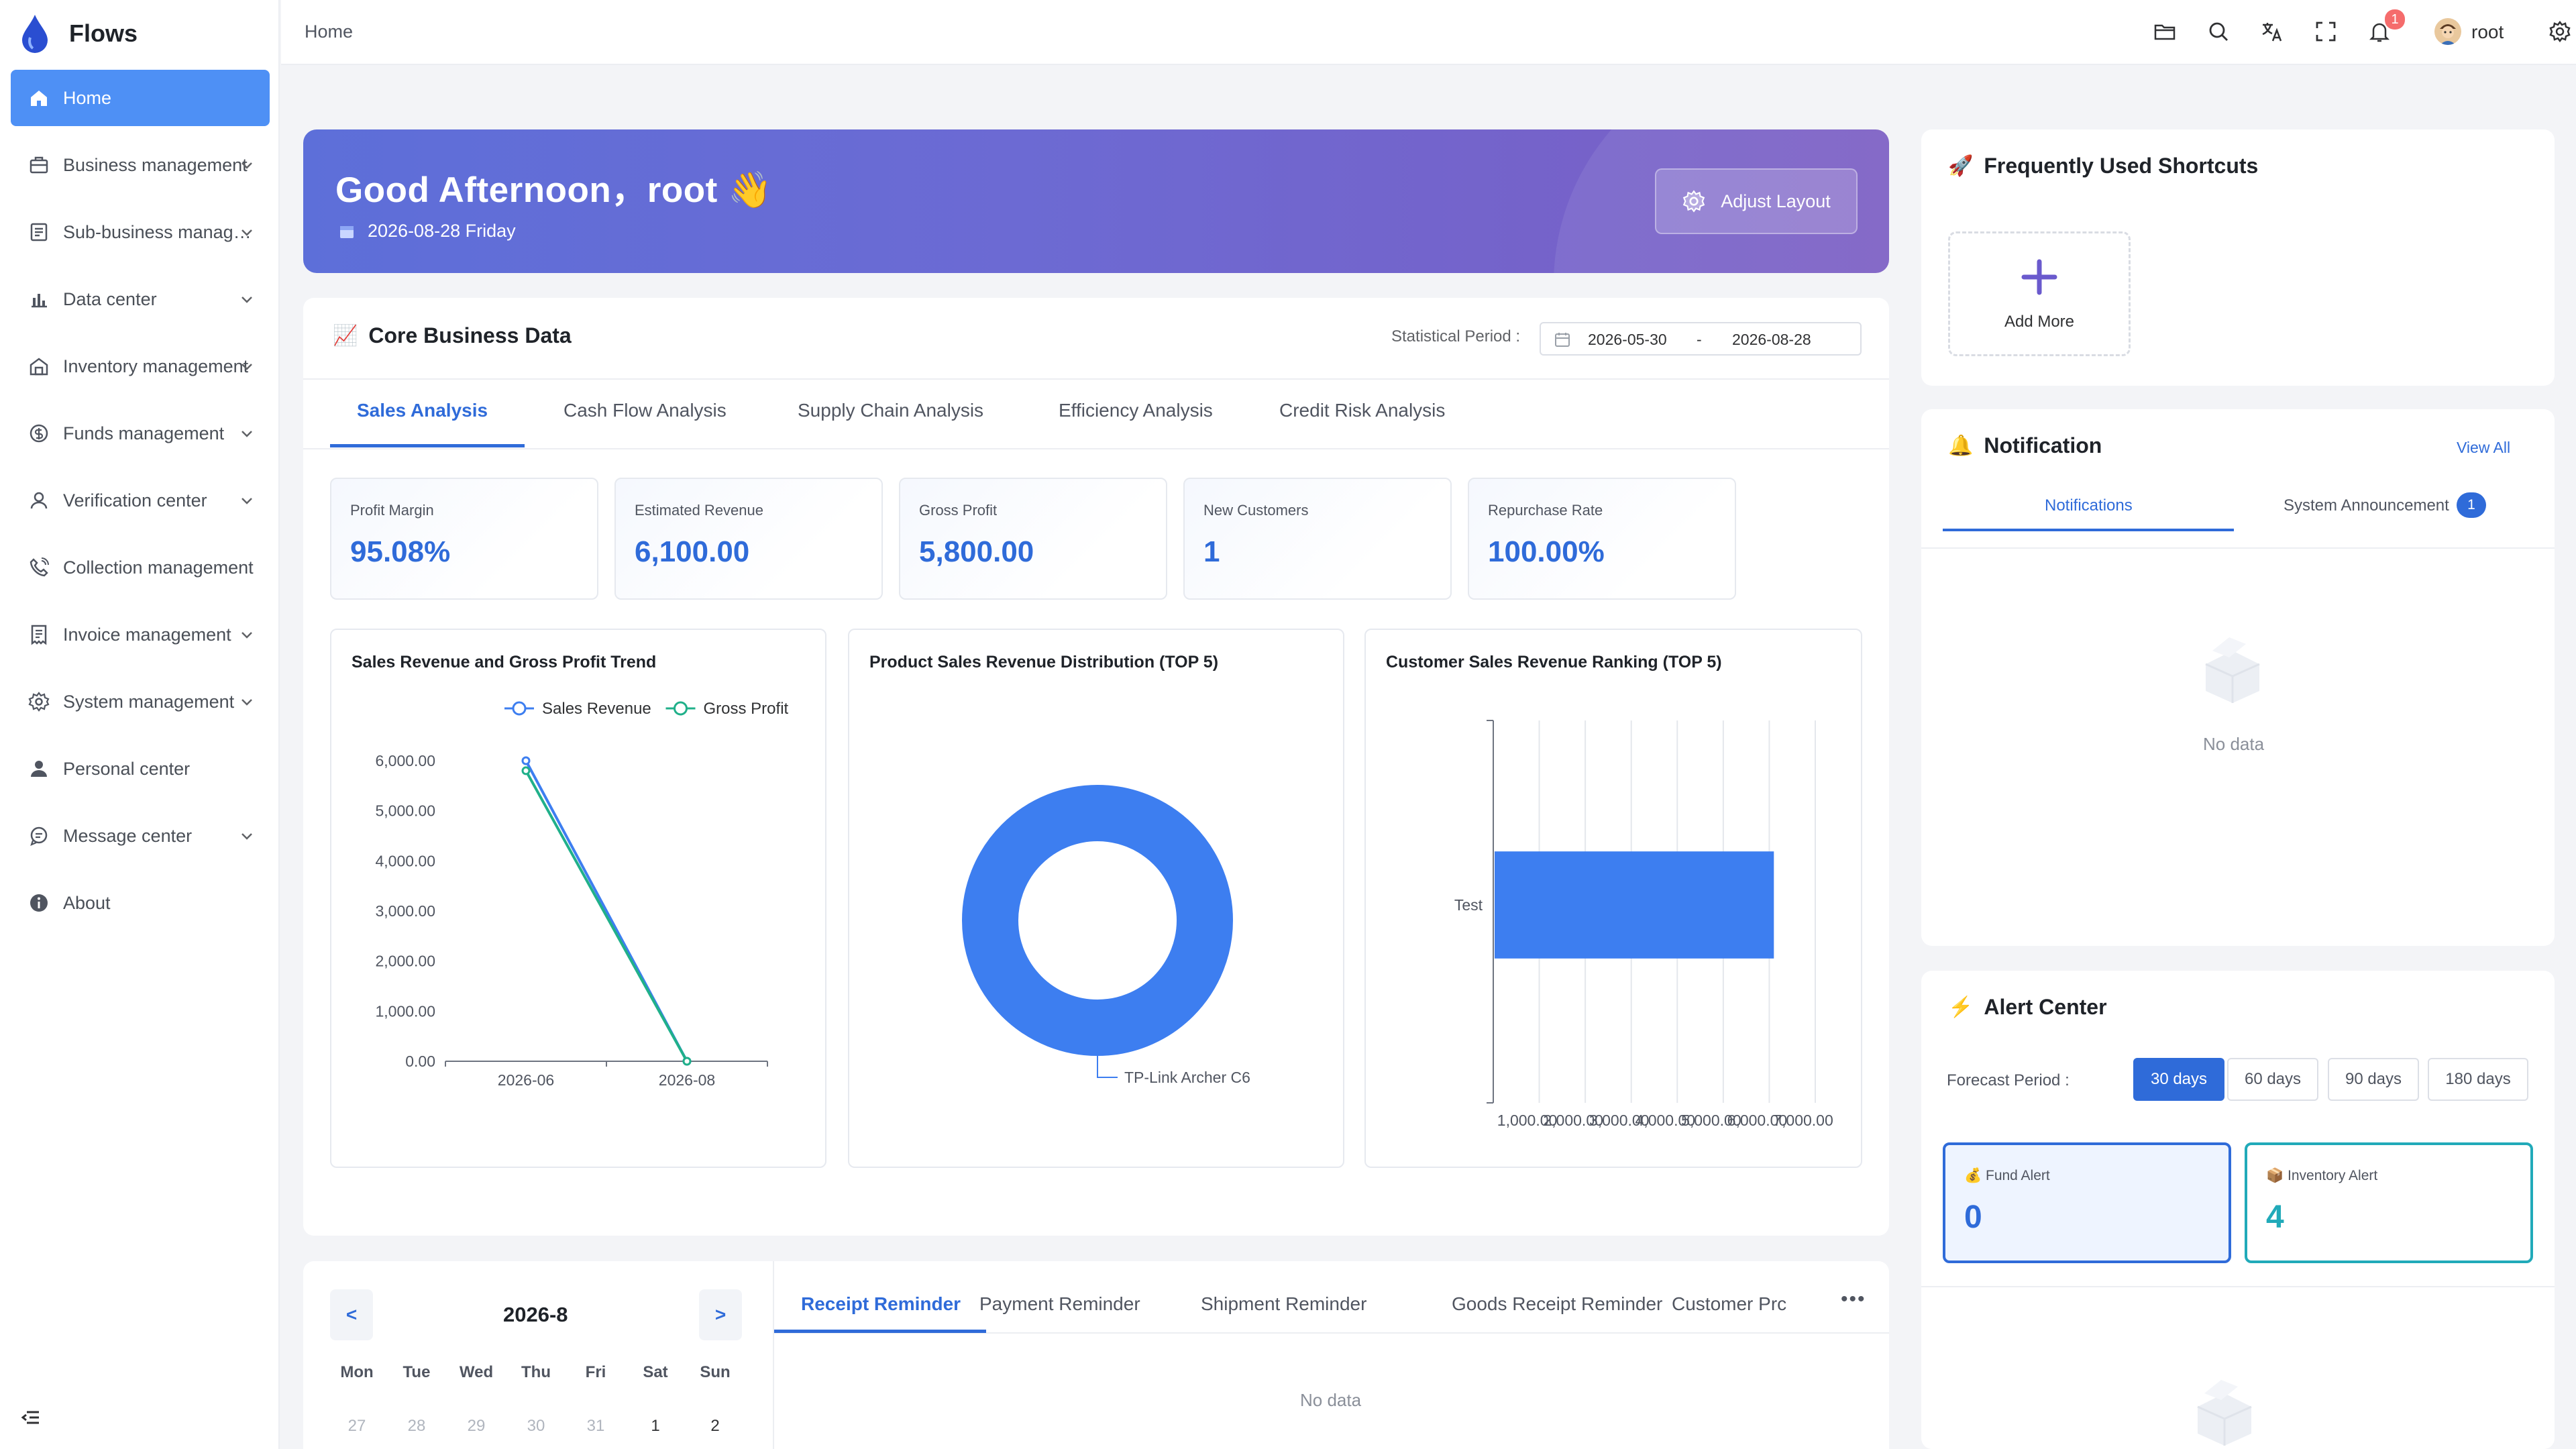  What do you see at coordinates (2487, 31) in the screenshot?
I see `username-label: root` at bounding box center [2487, 31].